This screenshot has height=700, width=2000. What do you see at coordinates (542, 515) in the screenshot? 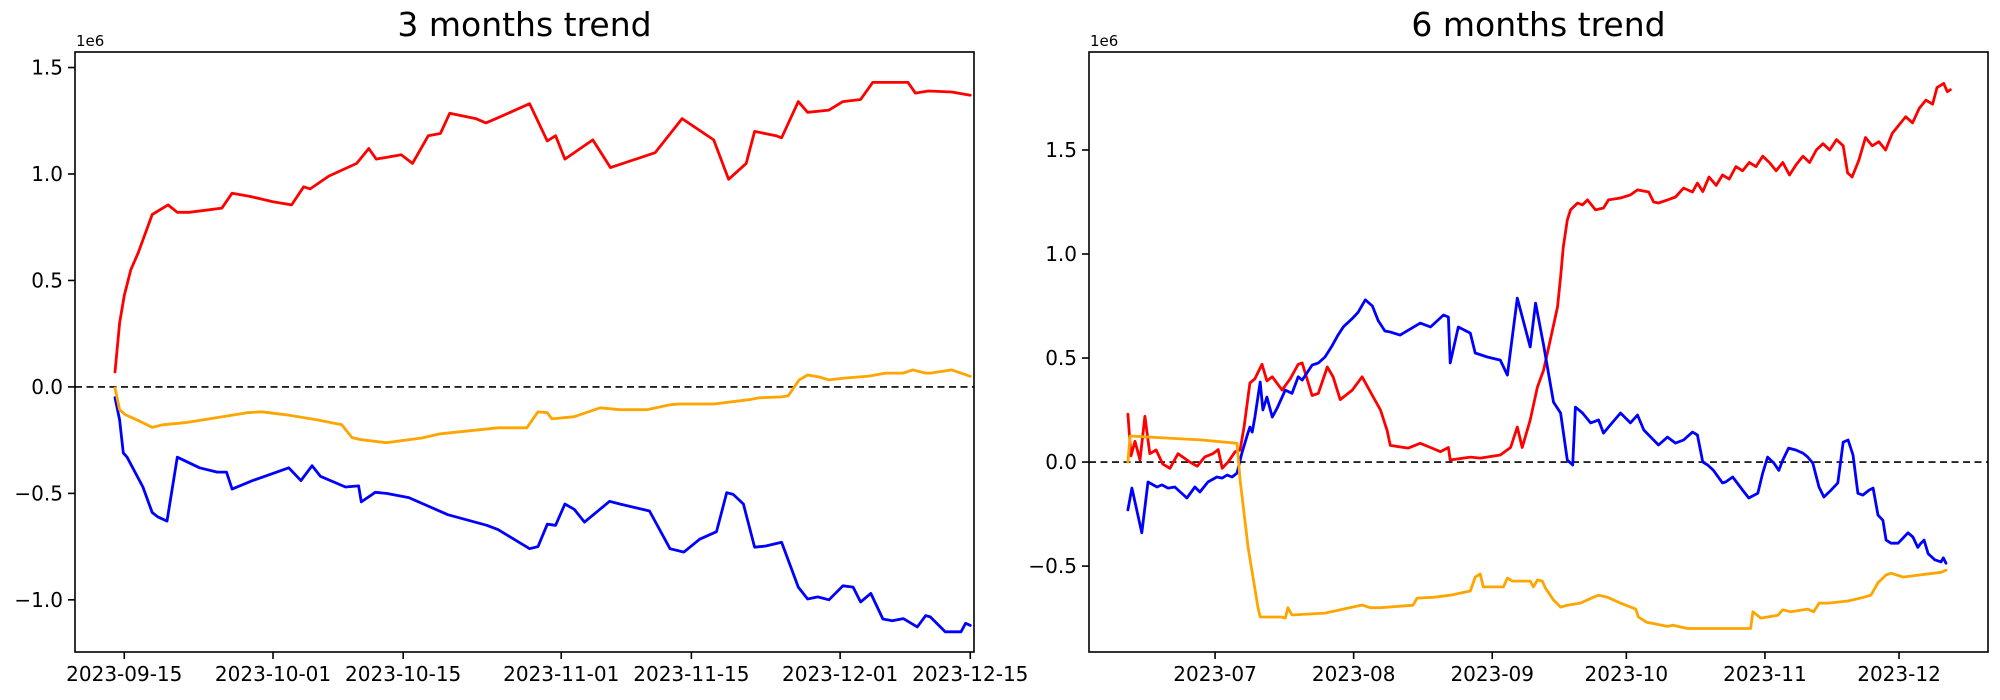
I see `series-blue-line` at bounding box center [542, 515].